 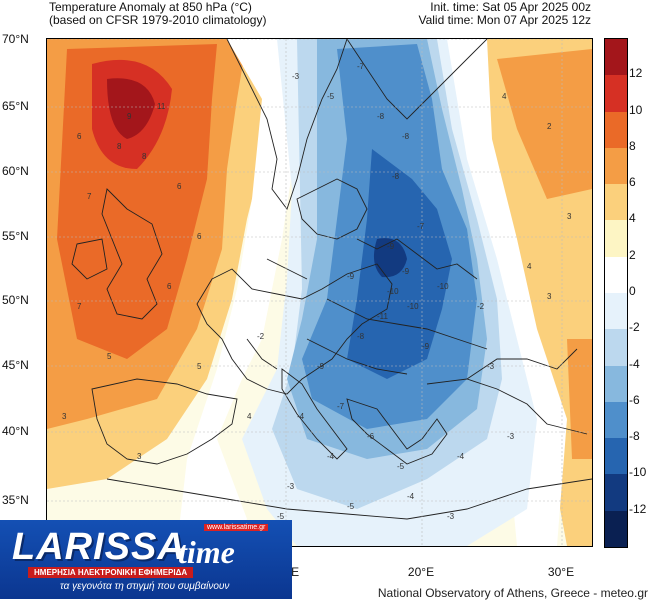 What do you see at coordinates (145, 586) in the screenshot?
I see `logo-slogan: τα γεγονότα τη στιγμή που συμβαίνουν` at bounding box center [145, 586].